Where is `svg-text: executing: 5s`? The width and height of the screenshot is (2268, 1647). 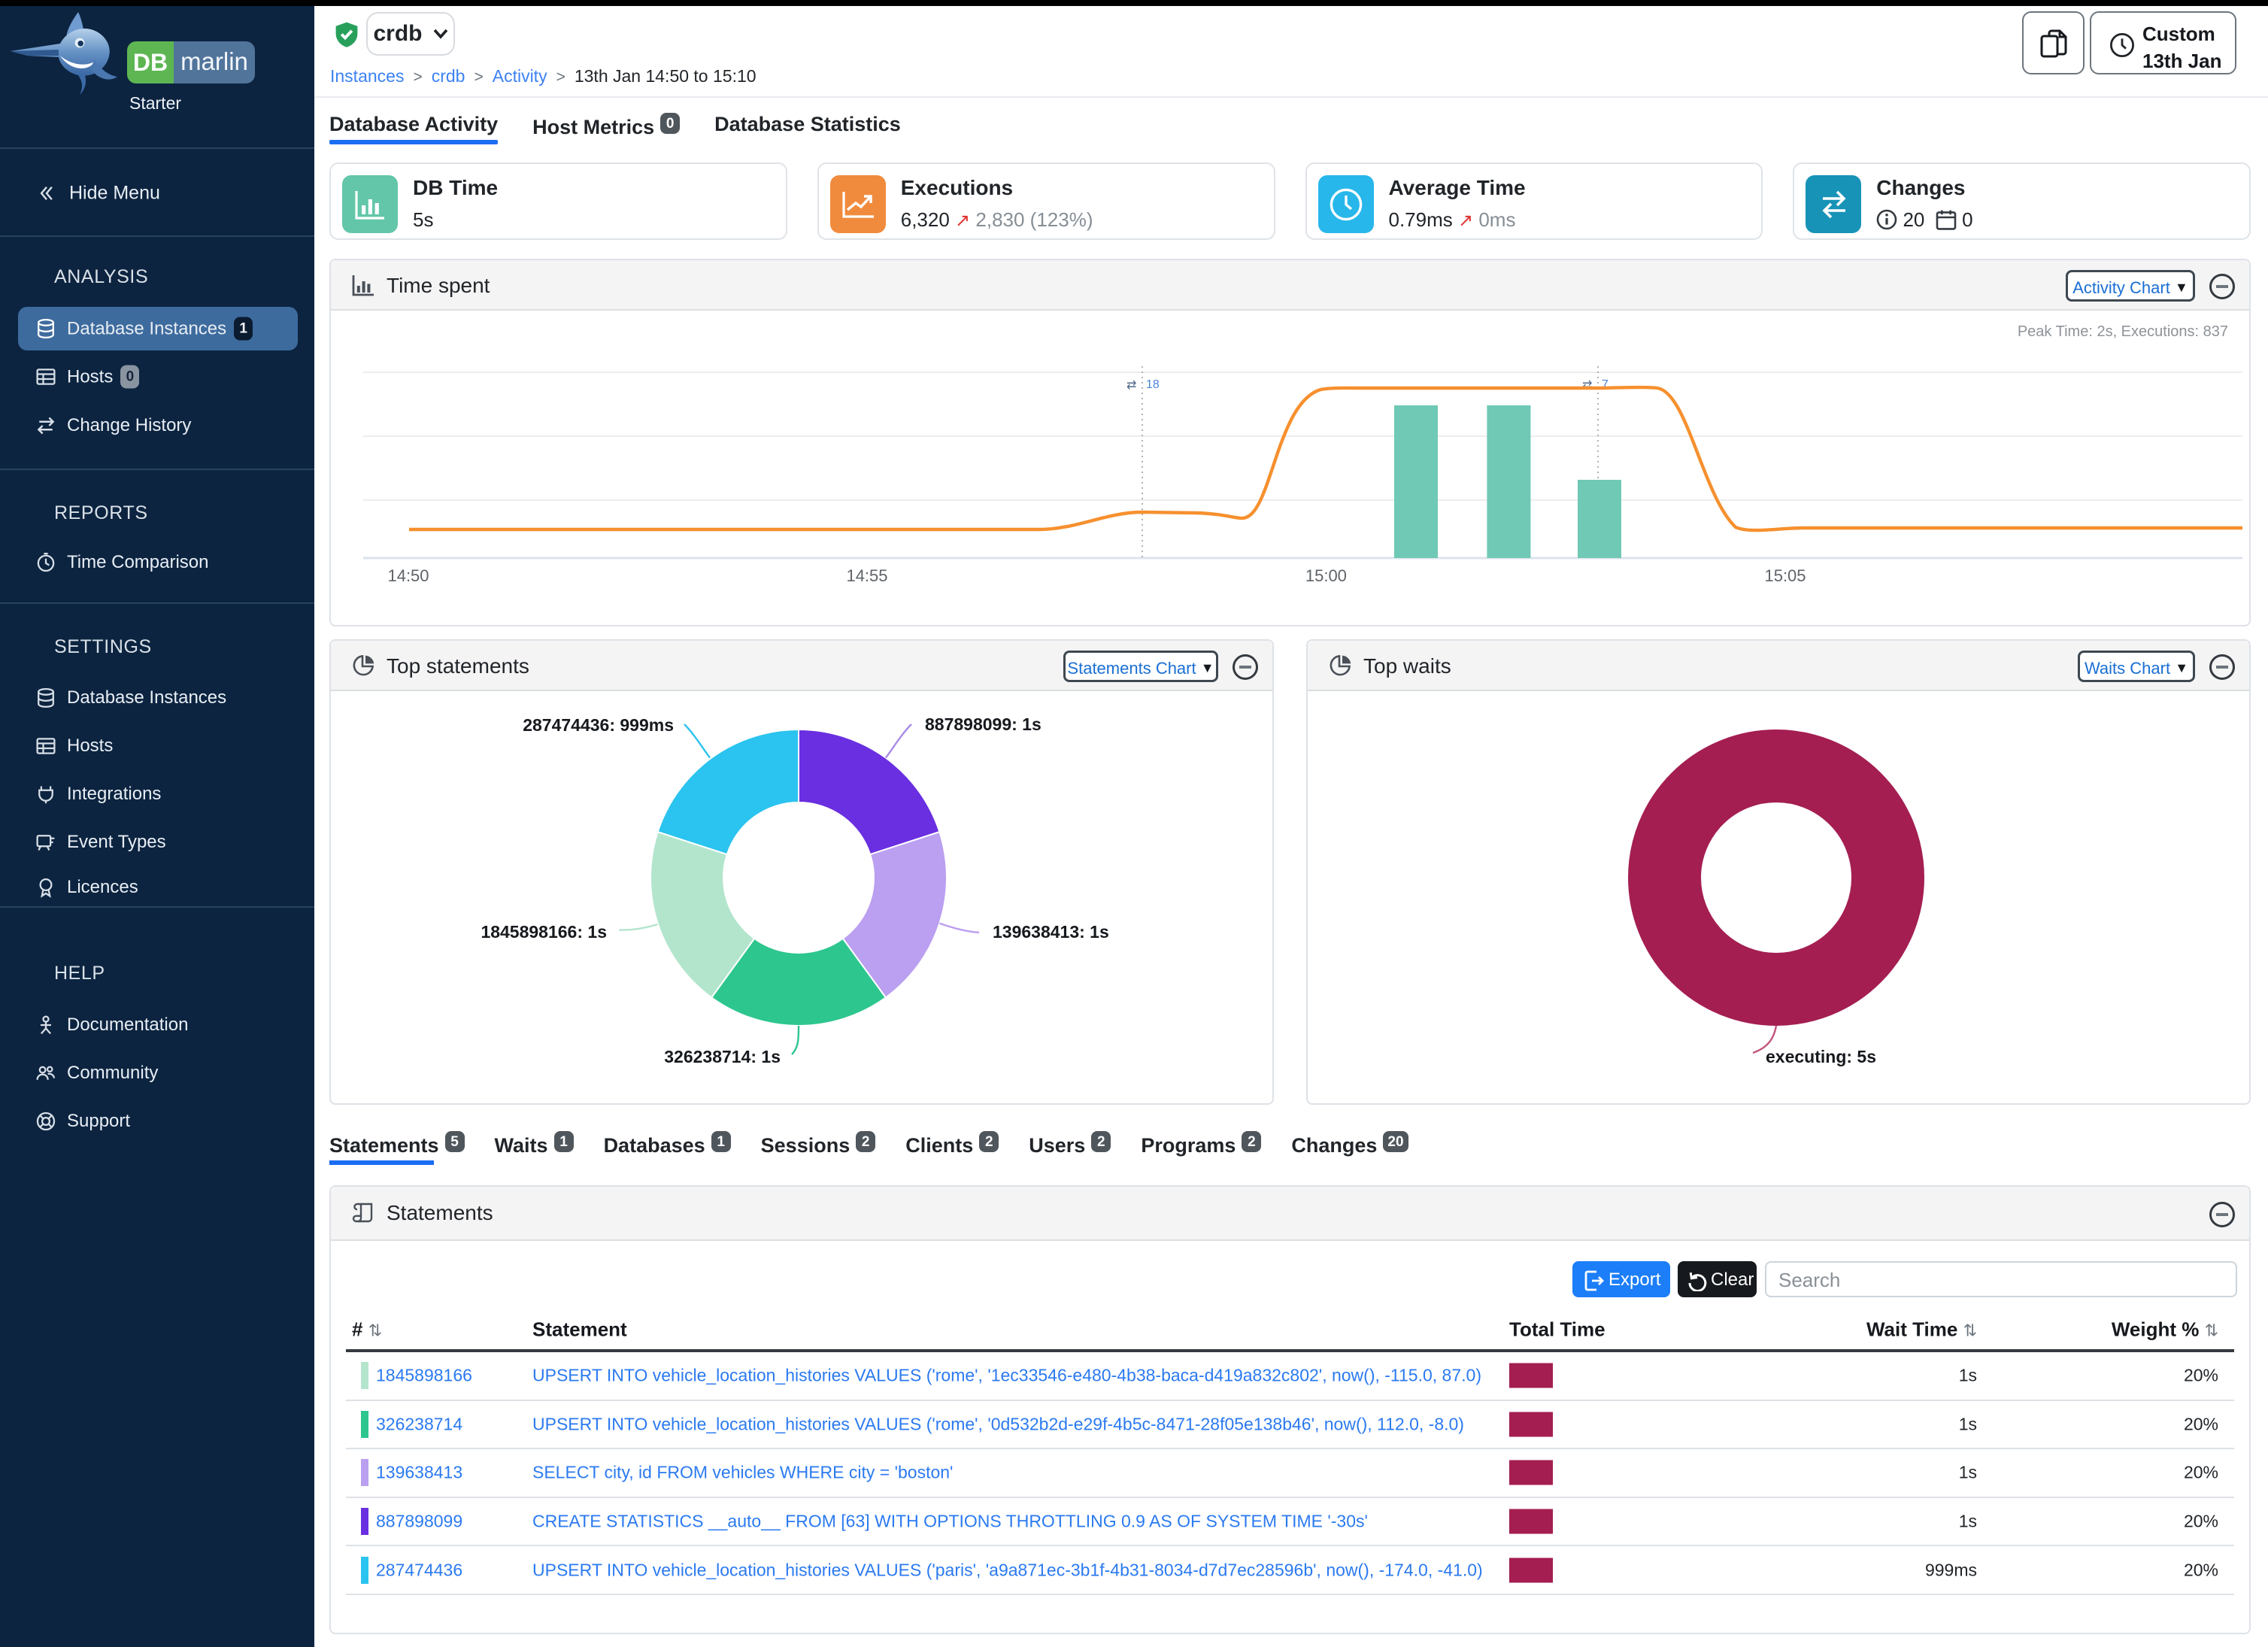
svg-text: executing: 5s is located at coordinates (1821, 1056).